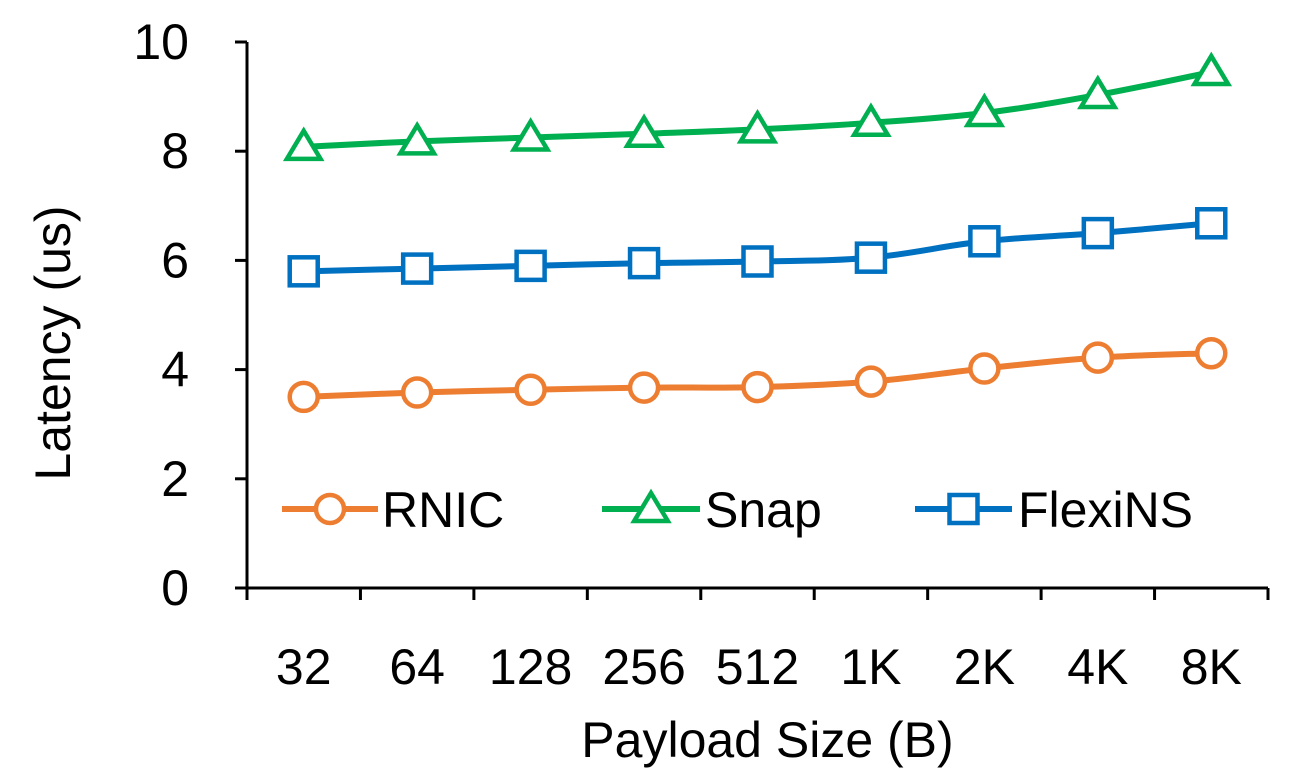  I want to click on legend-marker-square-icon, so click(963, 509).